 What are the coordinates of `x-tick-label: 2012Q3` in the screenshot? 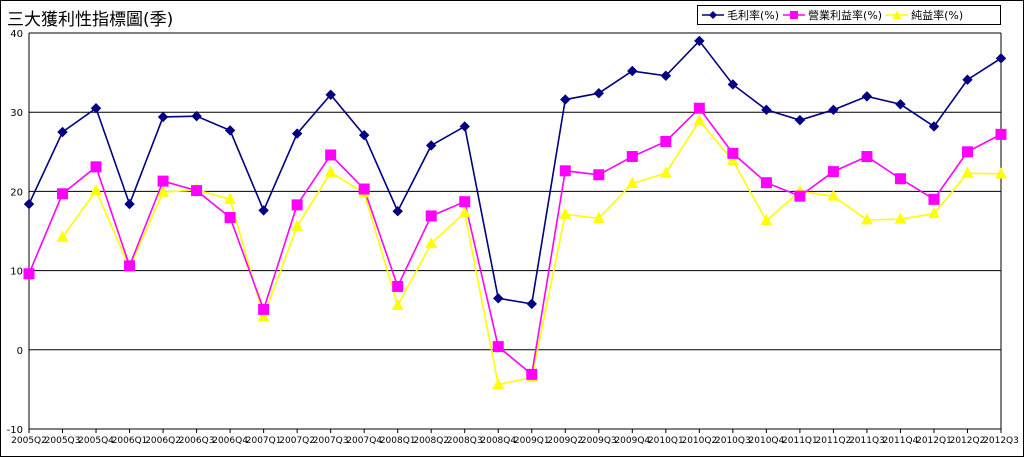 It's located at (1001, 441).